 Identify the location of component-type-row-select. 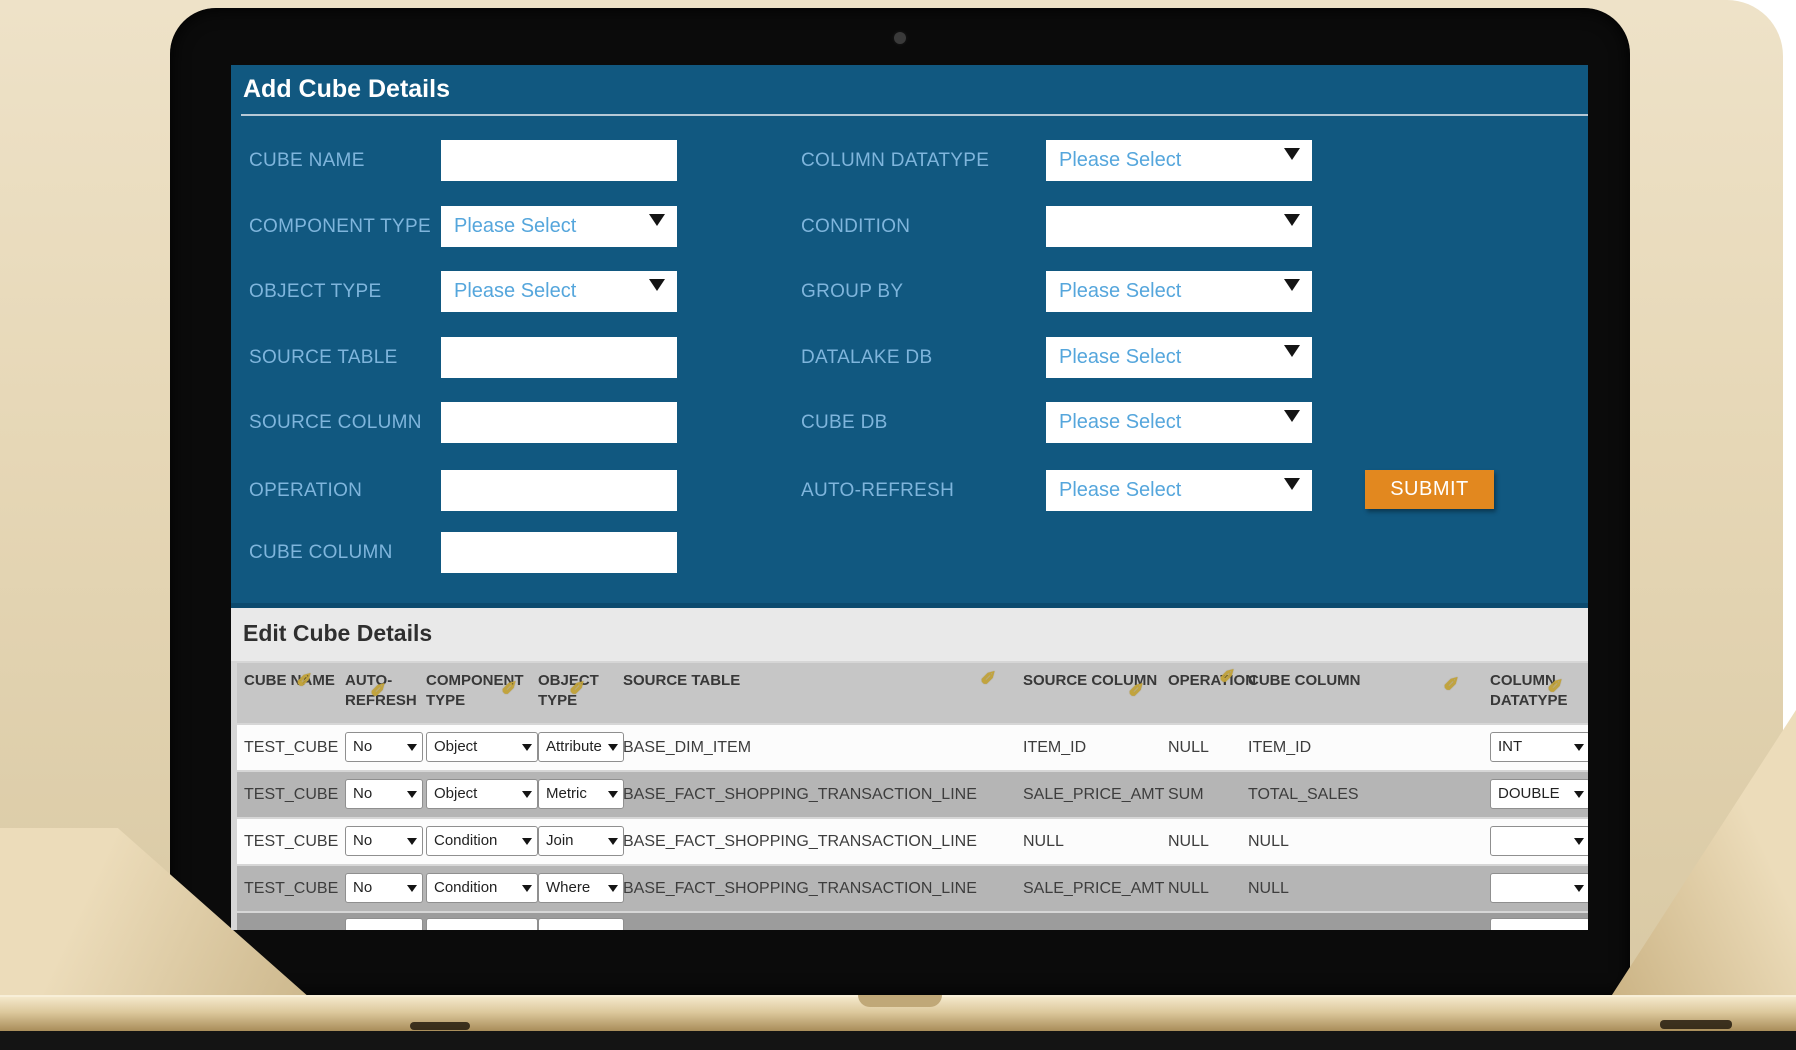
(482, 924).